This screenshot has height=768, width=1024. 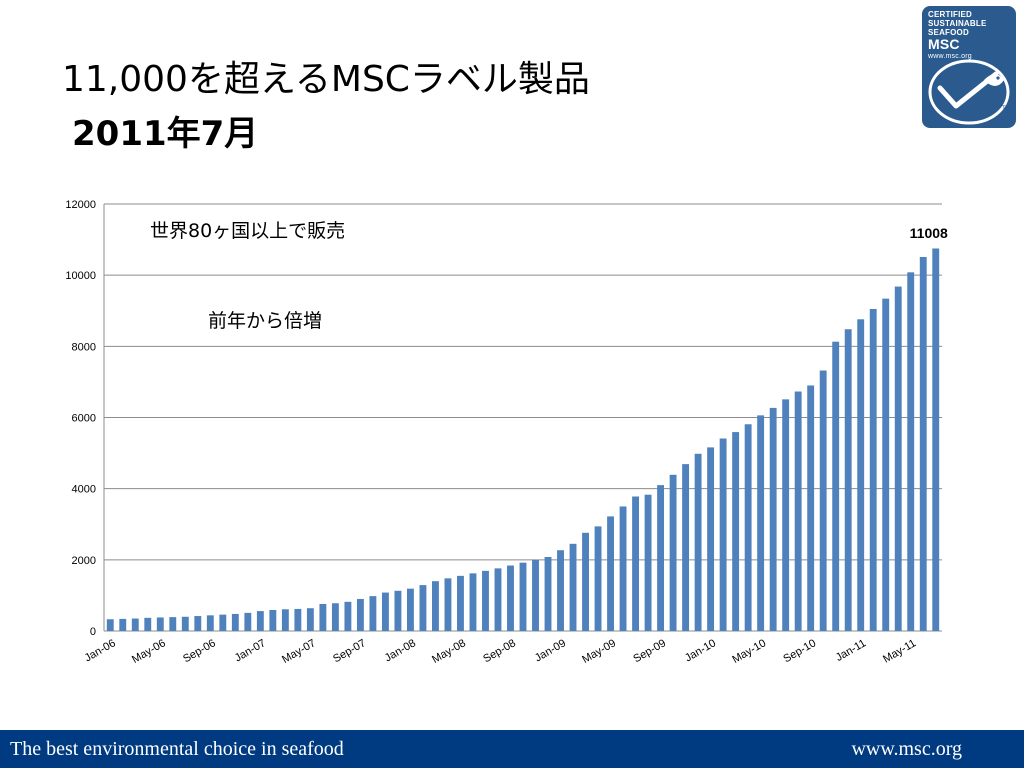 I want to click on y-tick-label: 2000, so click(x=84, y=561).